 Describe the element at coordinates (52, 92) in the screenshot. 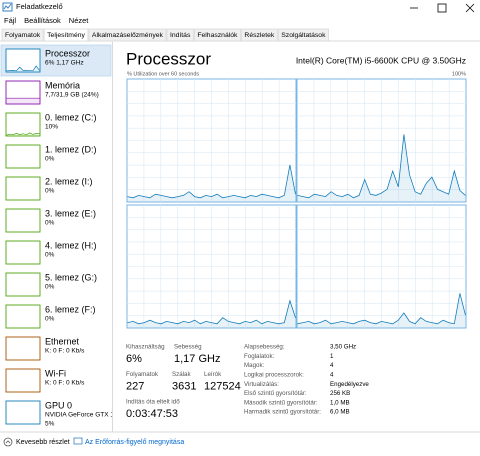

I see `sidebar-item: Memória 7,7/31,9 GB (24%)` at that location.